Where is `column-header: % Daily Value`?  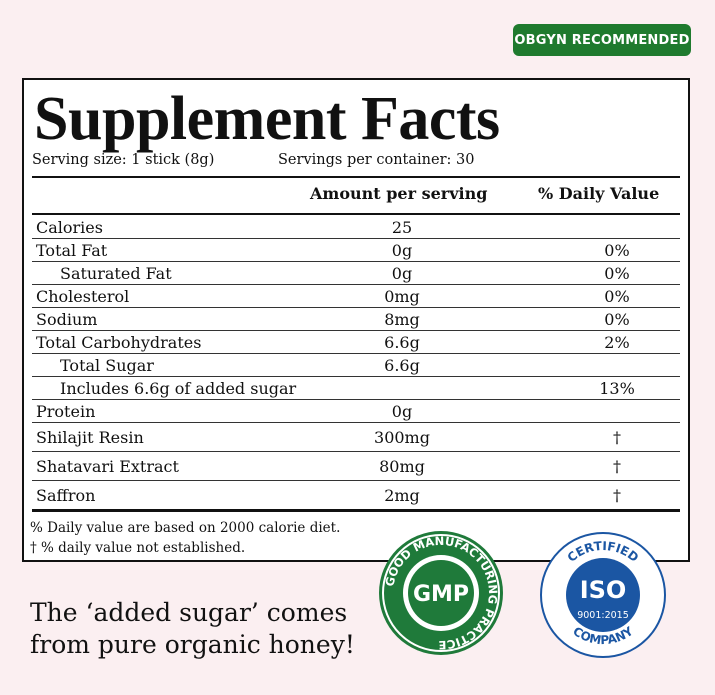
column-header: % Daily Value is located at coordinates (599, 193).